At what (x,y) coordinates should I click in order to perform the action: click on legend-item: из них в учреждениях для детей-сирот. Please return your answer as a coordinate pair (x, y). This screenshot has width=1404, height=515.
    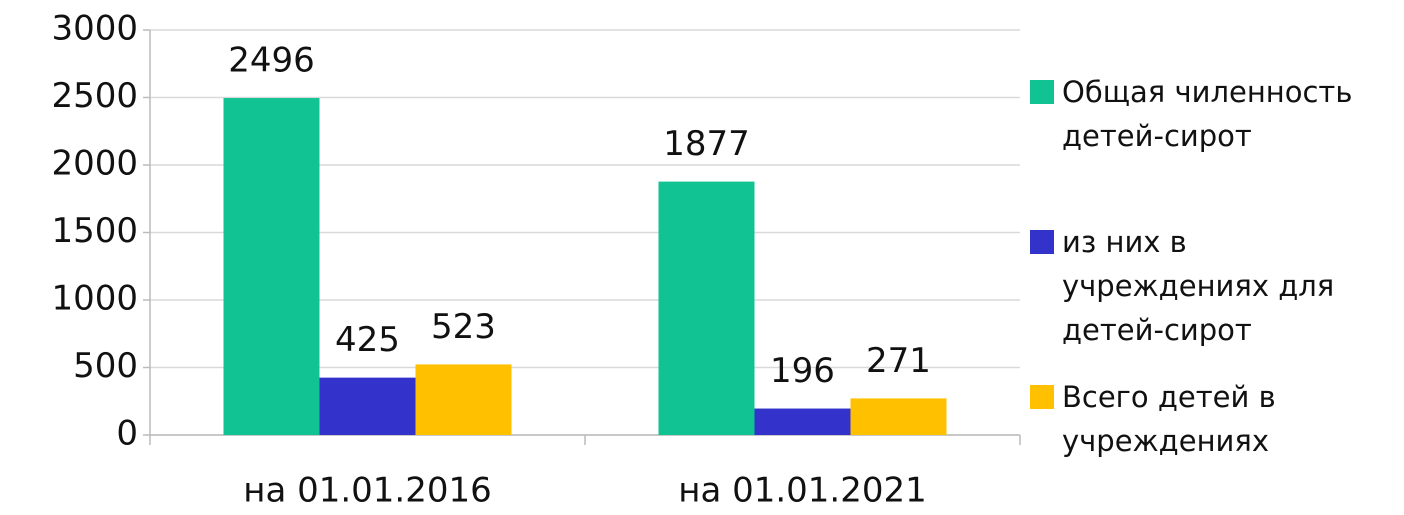
    Looking at the image, I should click on (1211, 286).